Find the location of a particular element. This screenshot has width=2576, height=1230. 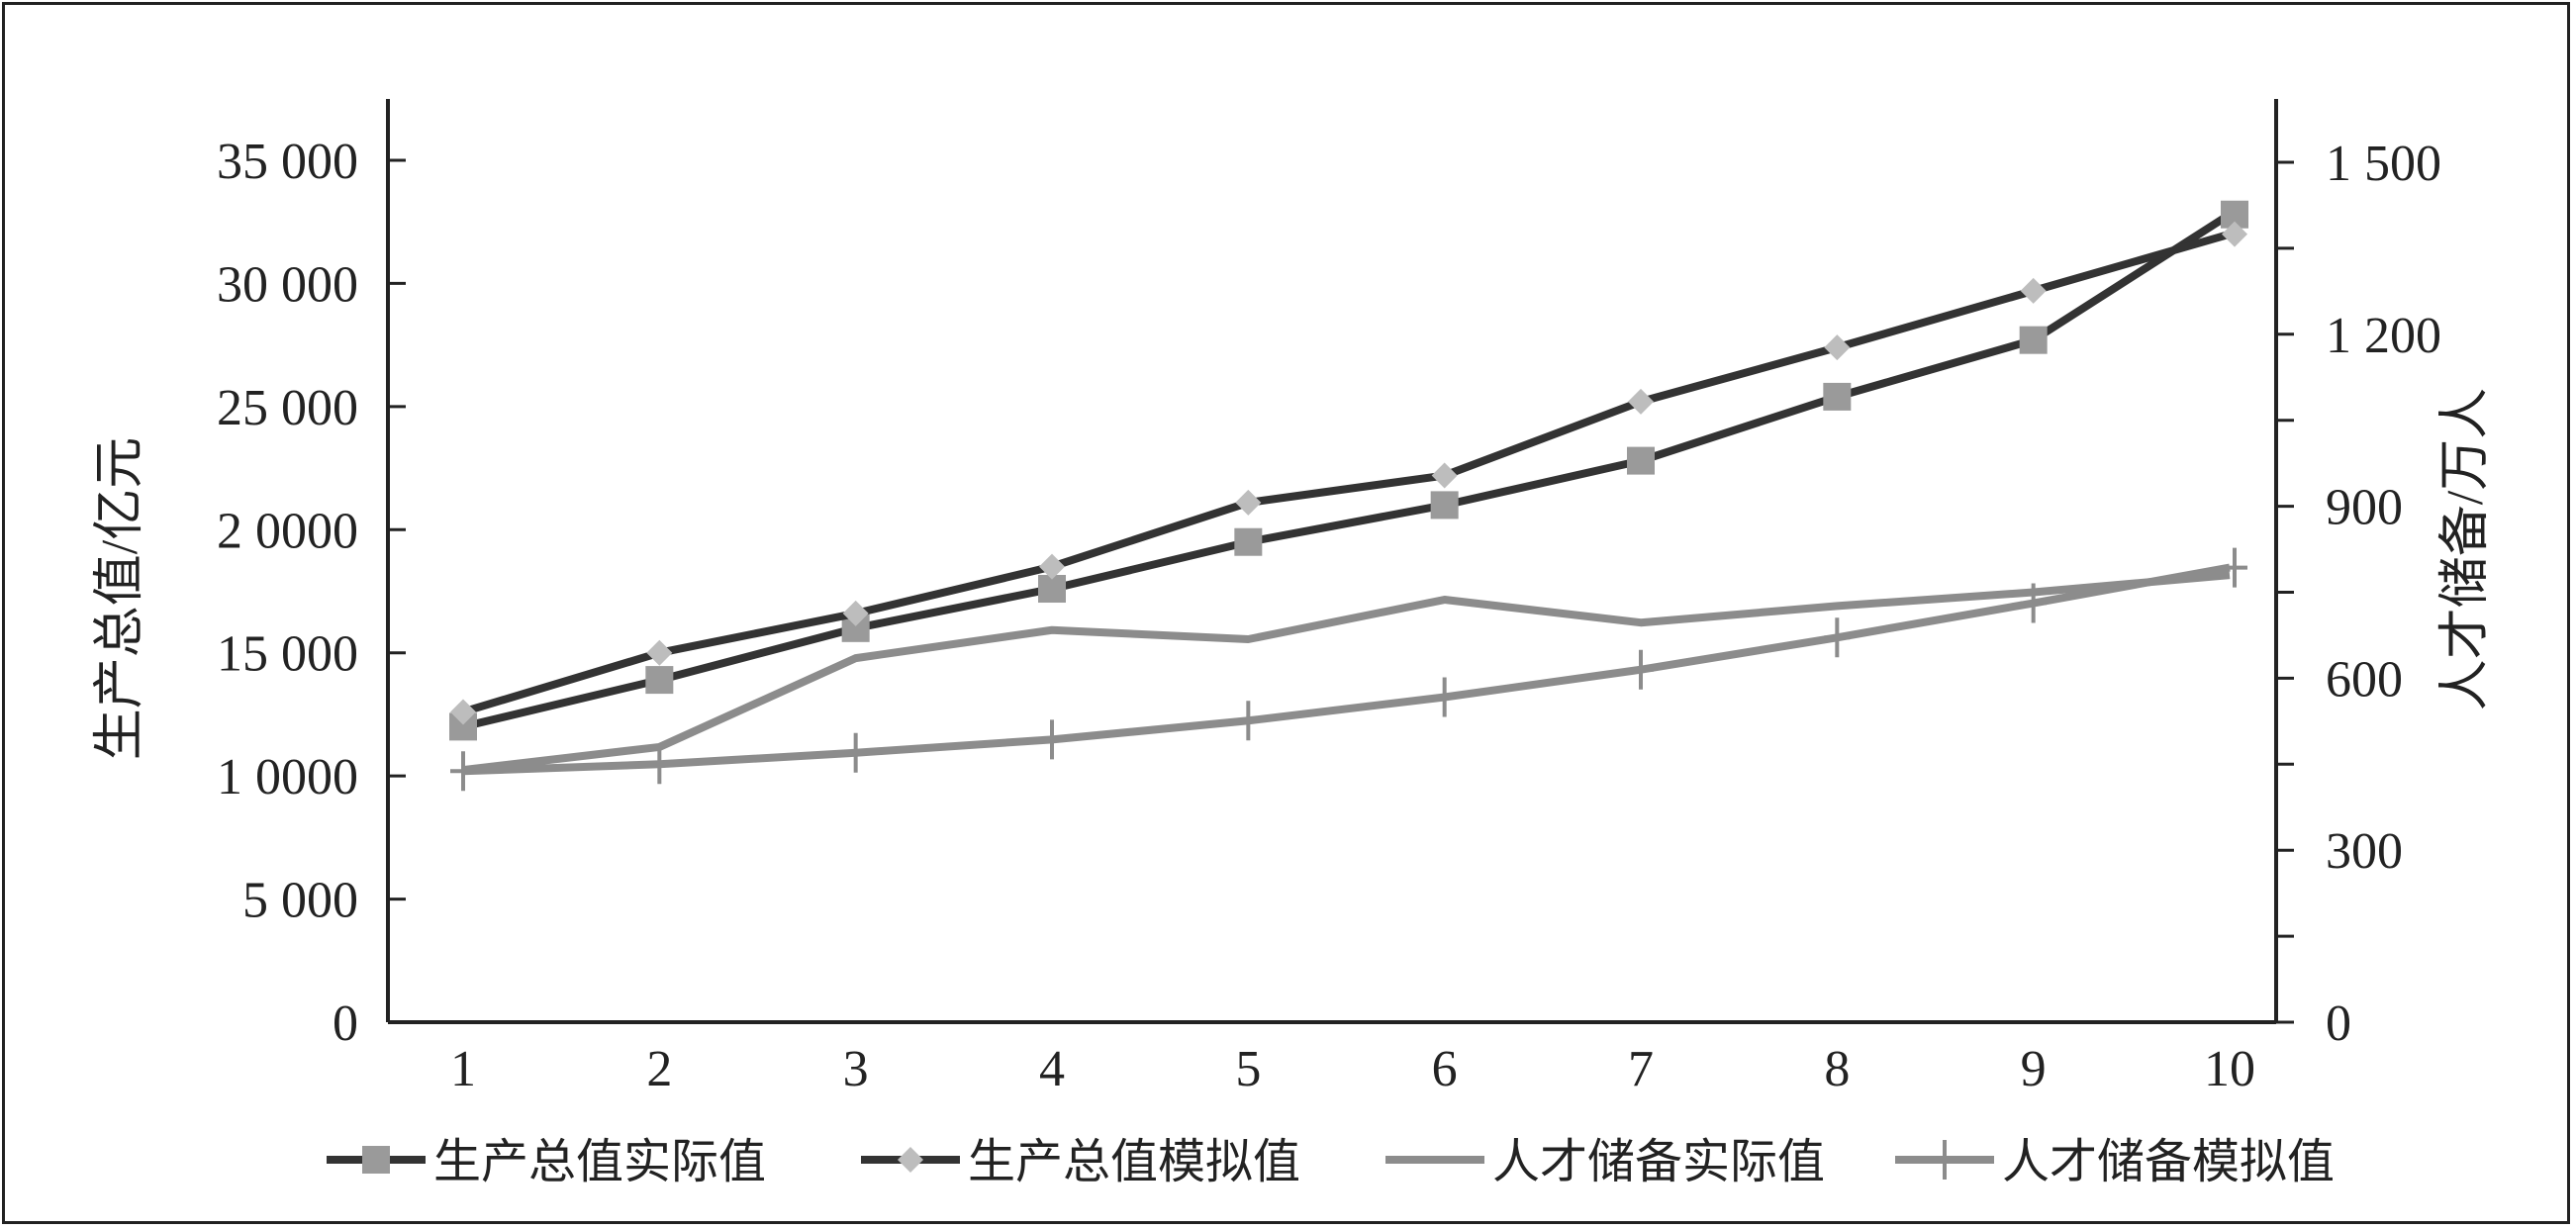

x-tick-label: 1 is located at coordinates (463, 1069).